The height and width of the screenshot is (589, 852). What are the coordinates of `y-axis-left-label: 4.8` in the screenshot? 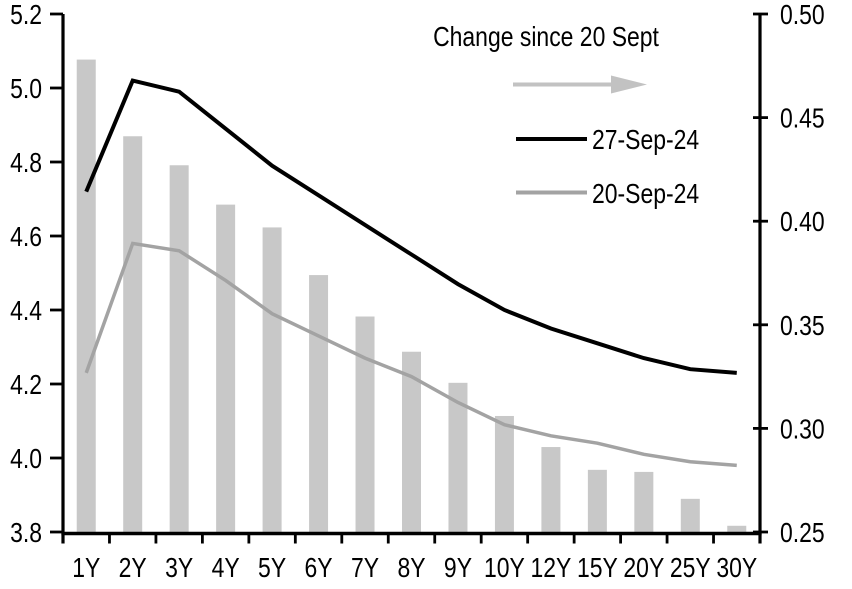 It's located at (26, 163).